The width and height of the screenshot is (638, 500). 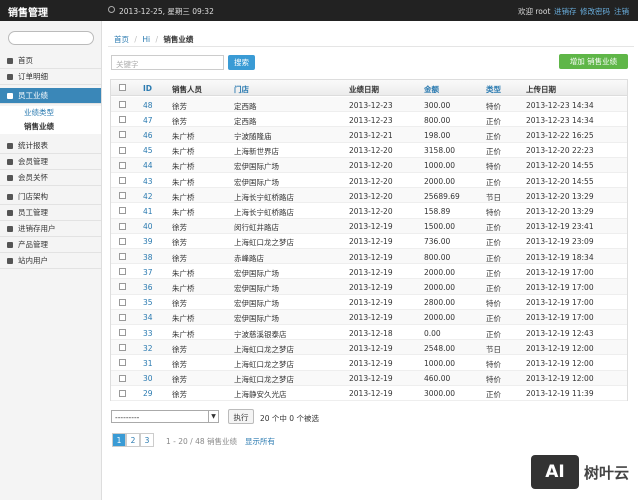 I want to click on column-header: 上传日期, so click(x=541, y=89).